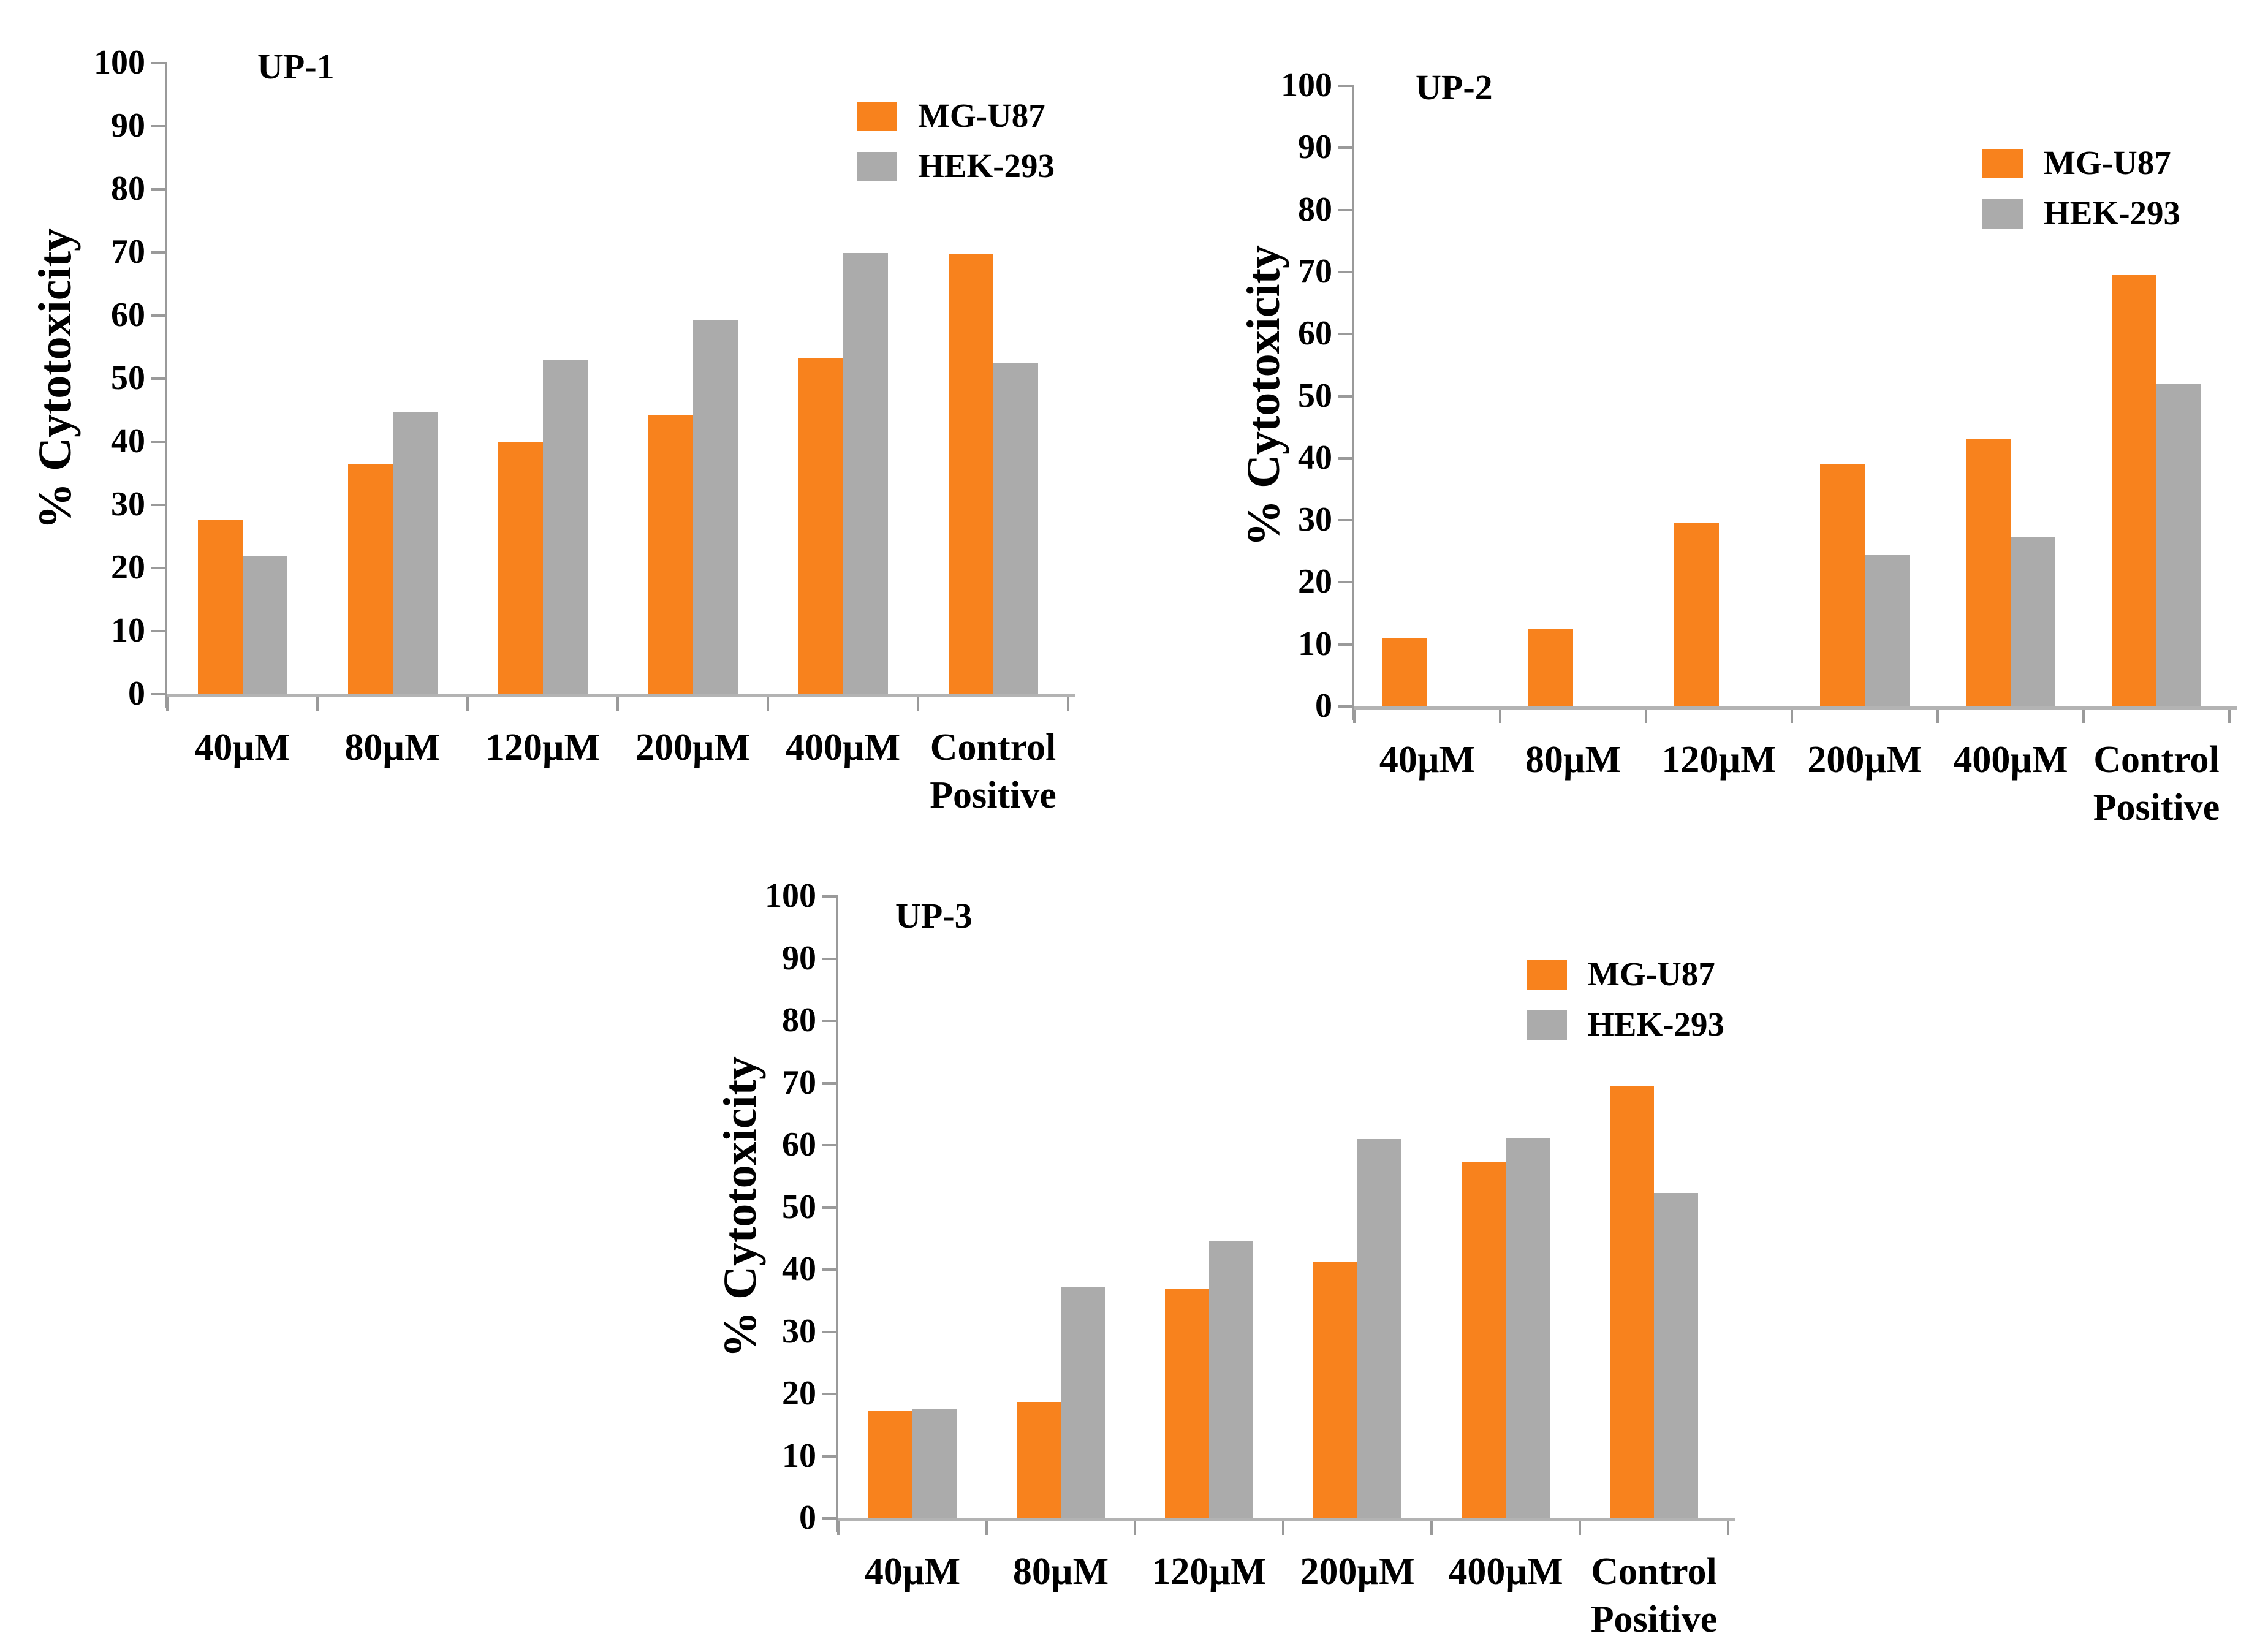 Image resolution: width=2268 pixels, height=1647 pixels. I want to click on y-tick-label: 20, so click(128, 567).